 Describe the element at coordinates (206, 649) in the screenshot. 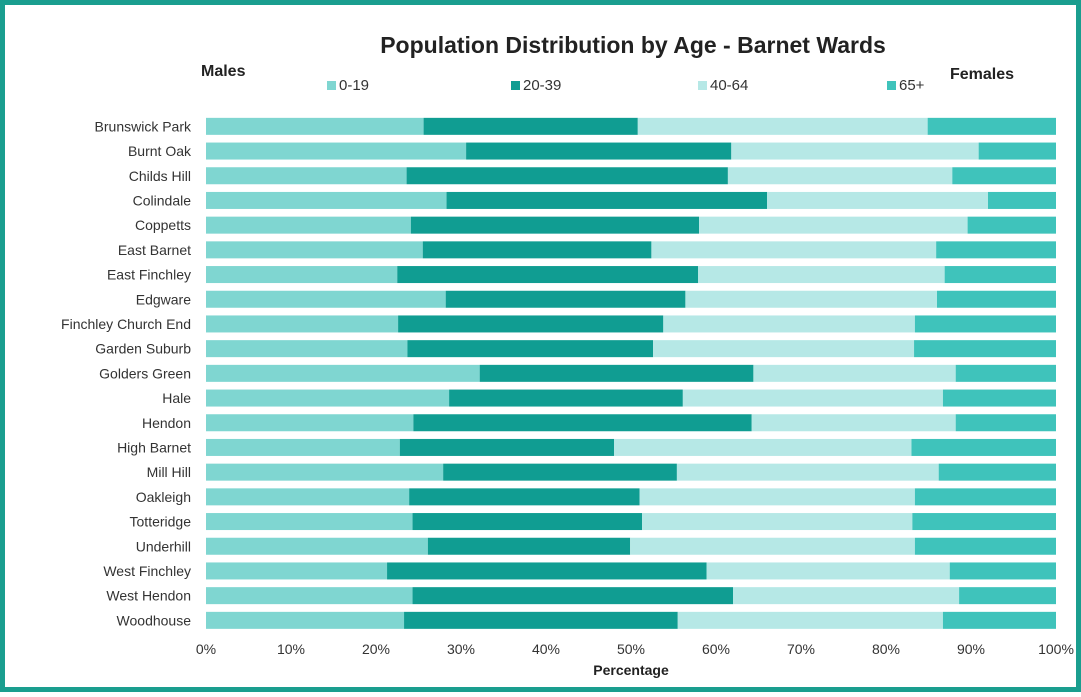

I see `x-tick-label: 0%` at that location.